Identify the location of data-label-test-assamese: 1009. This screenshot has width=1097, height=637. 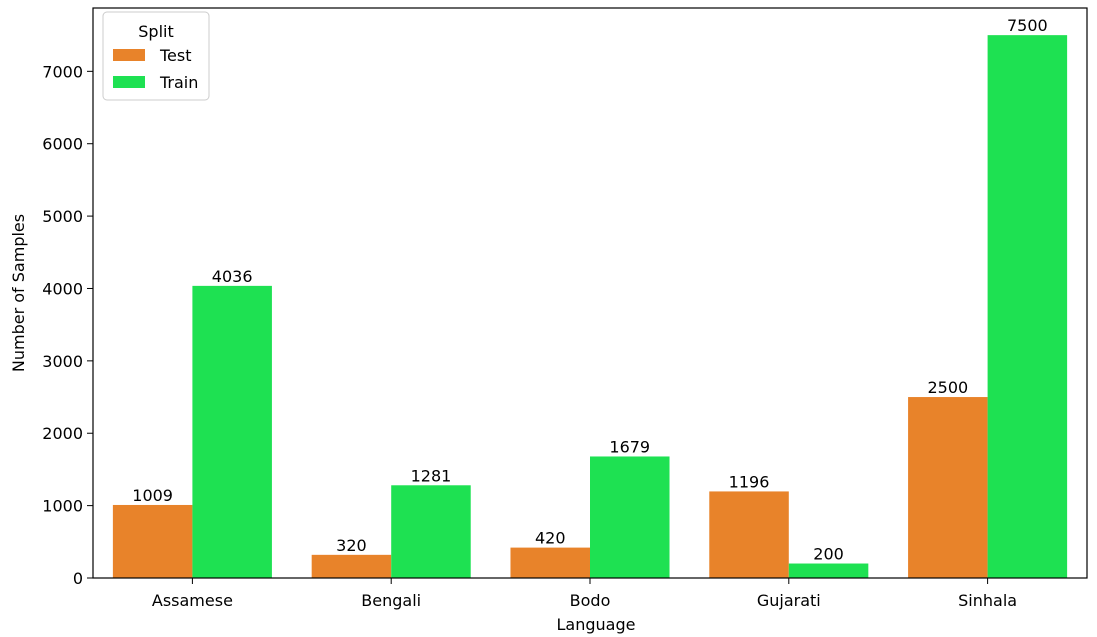
(152, 495).